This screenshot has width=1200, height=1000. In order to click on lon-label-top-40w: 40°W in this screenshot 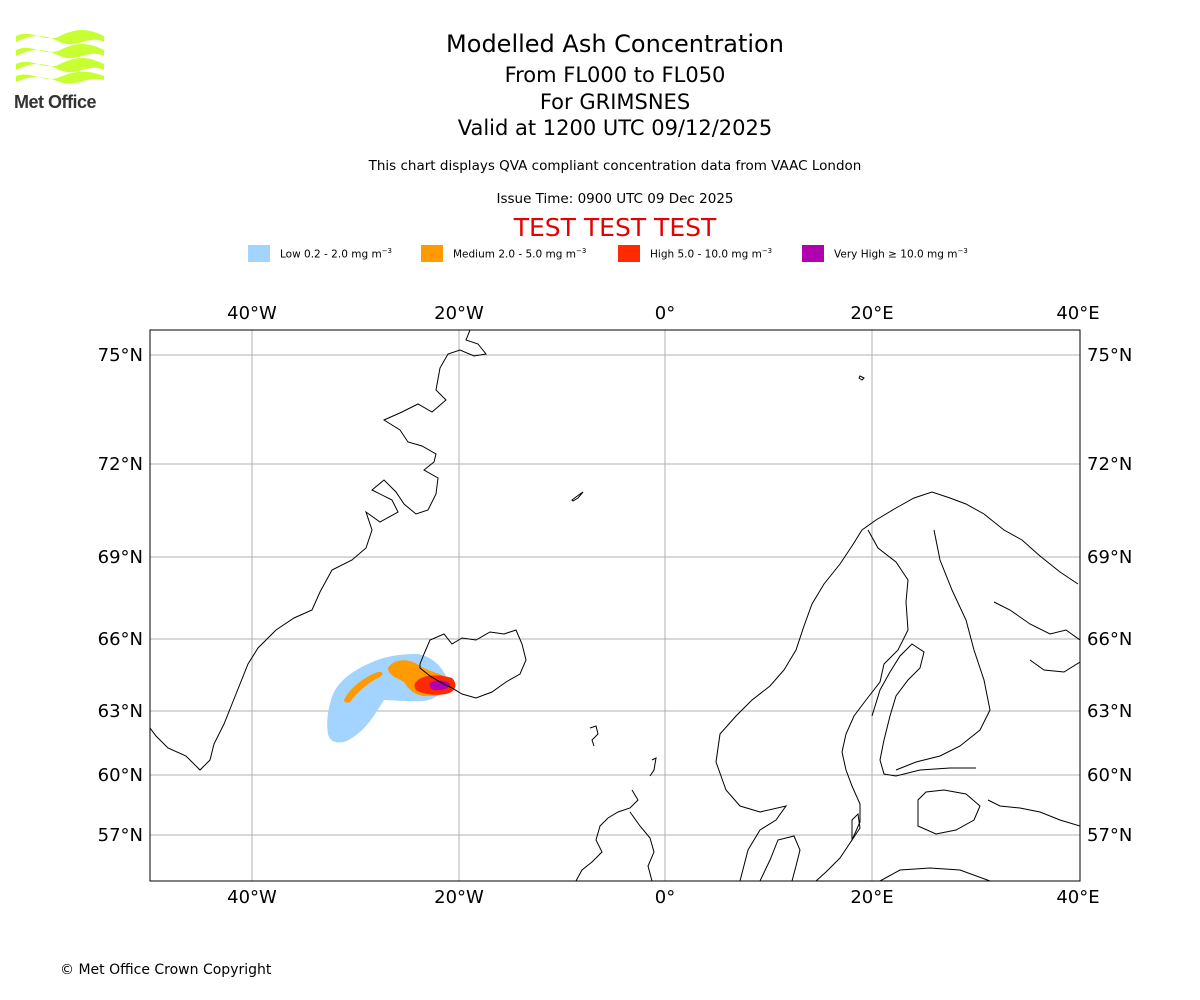, I will do `click(252, 313)`.